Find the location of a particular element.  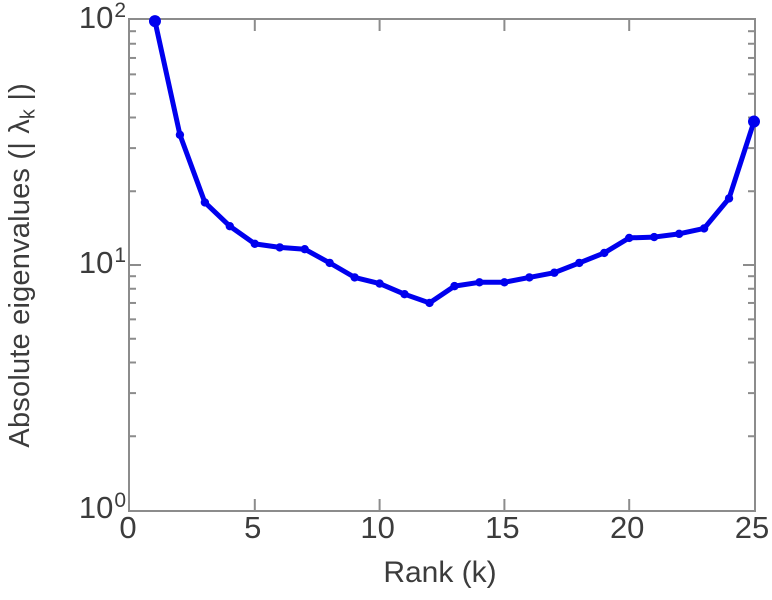

y-axis-title-tail: |) is located at coordinates (19, 95).